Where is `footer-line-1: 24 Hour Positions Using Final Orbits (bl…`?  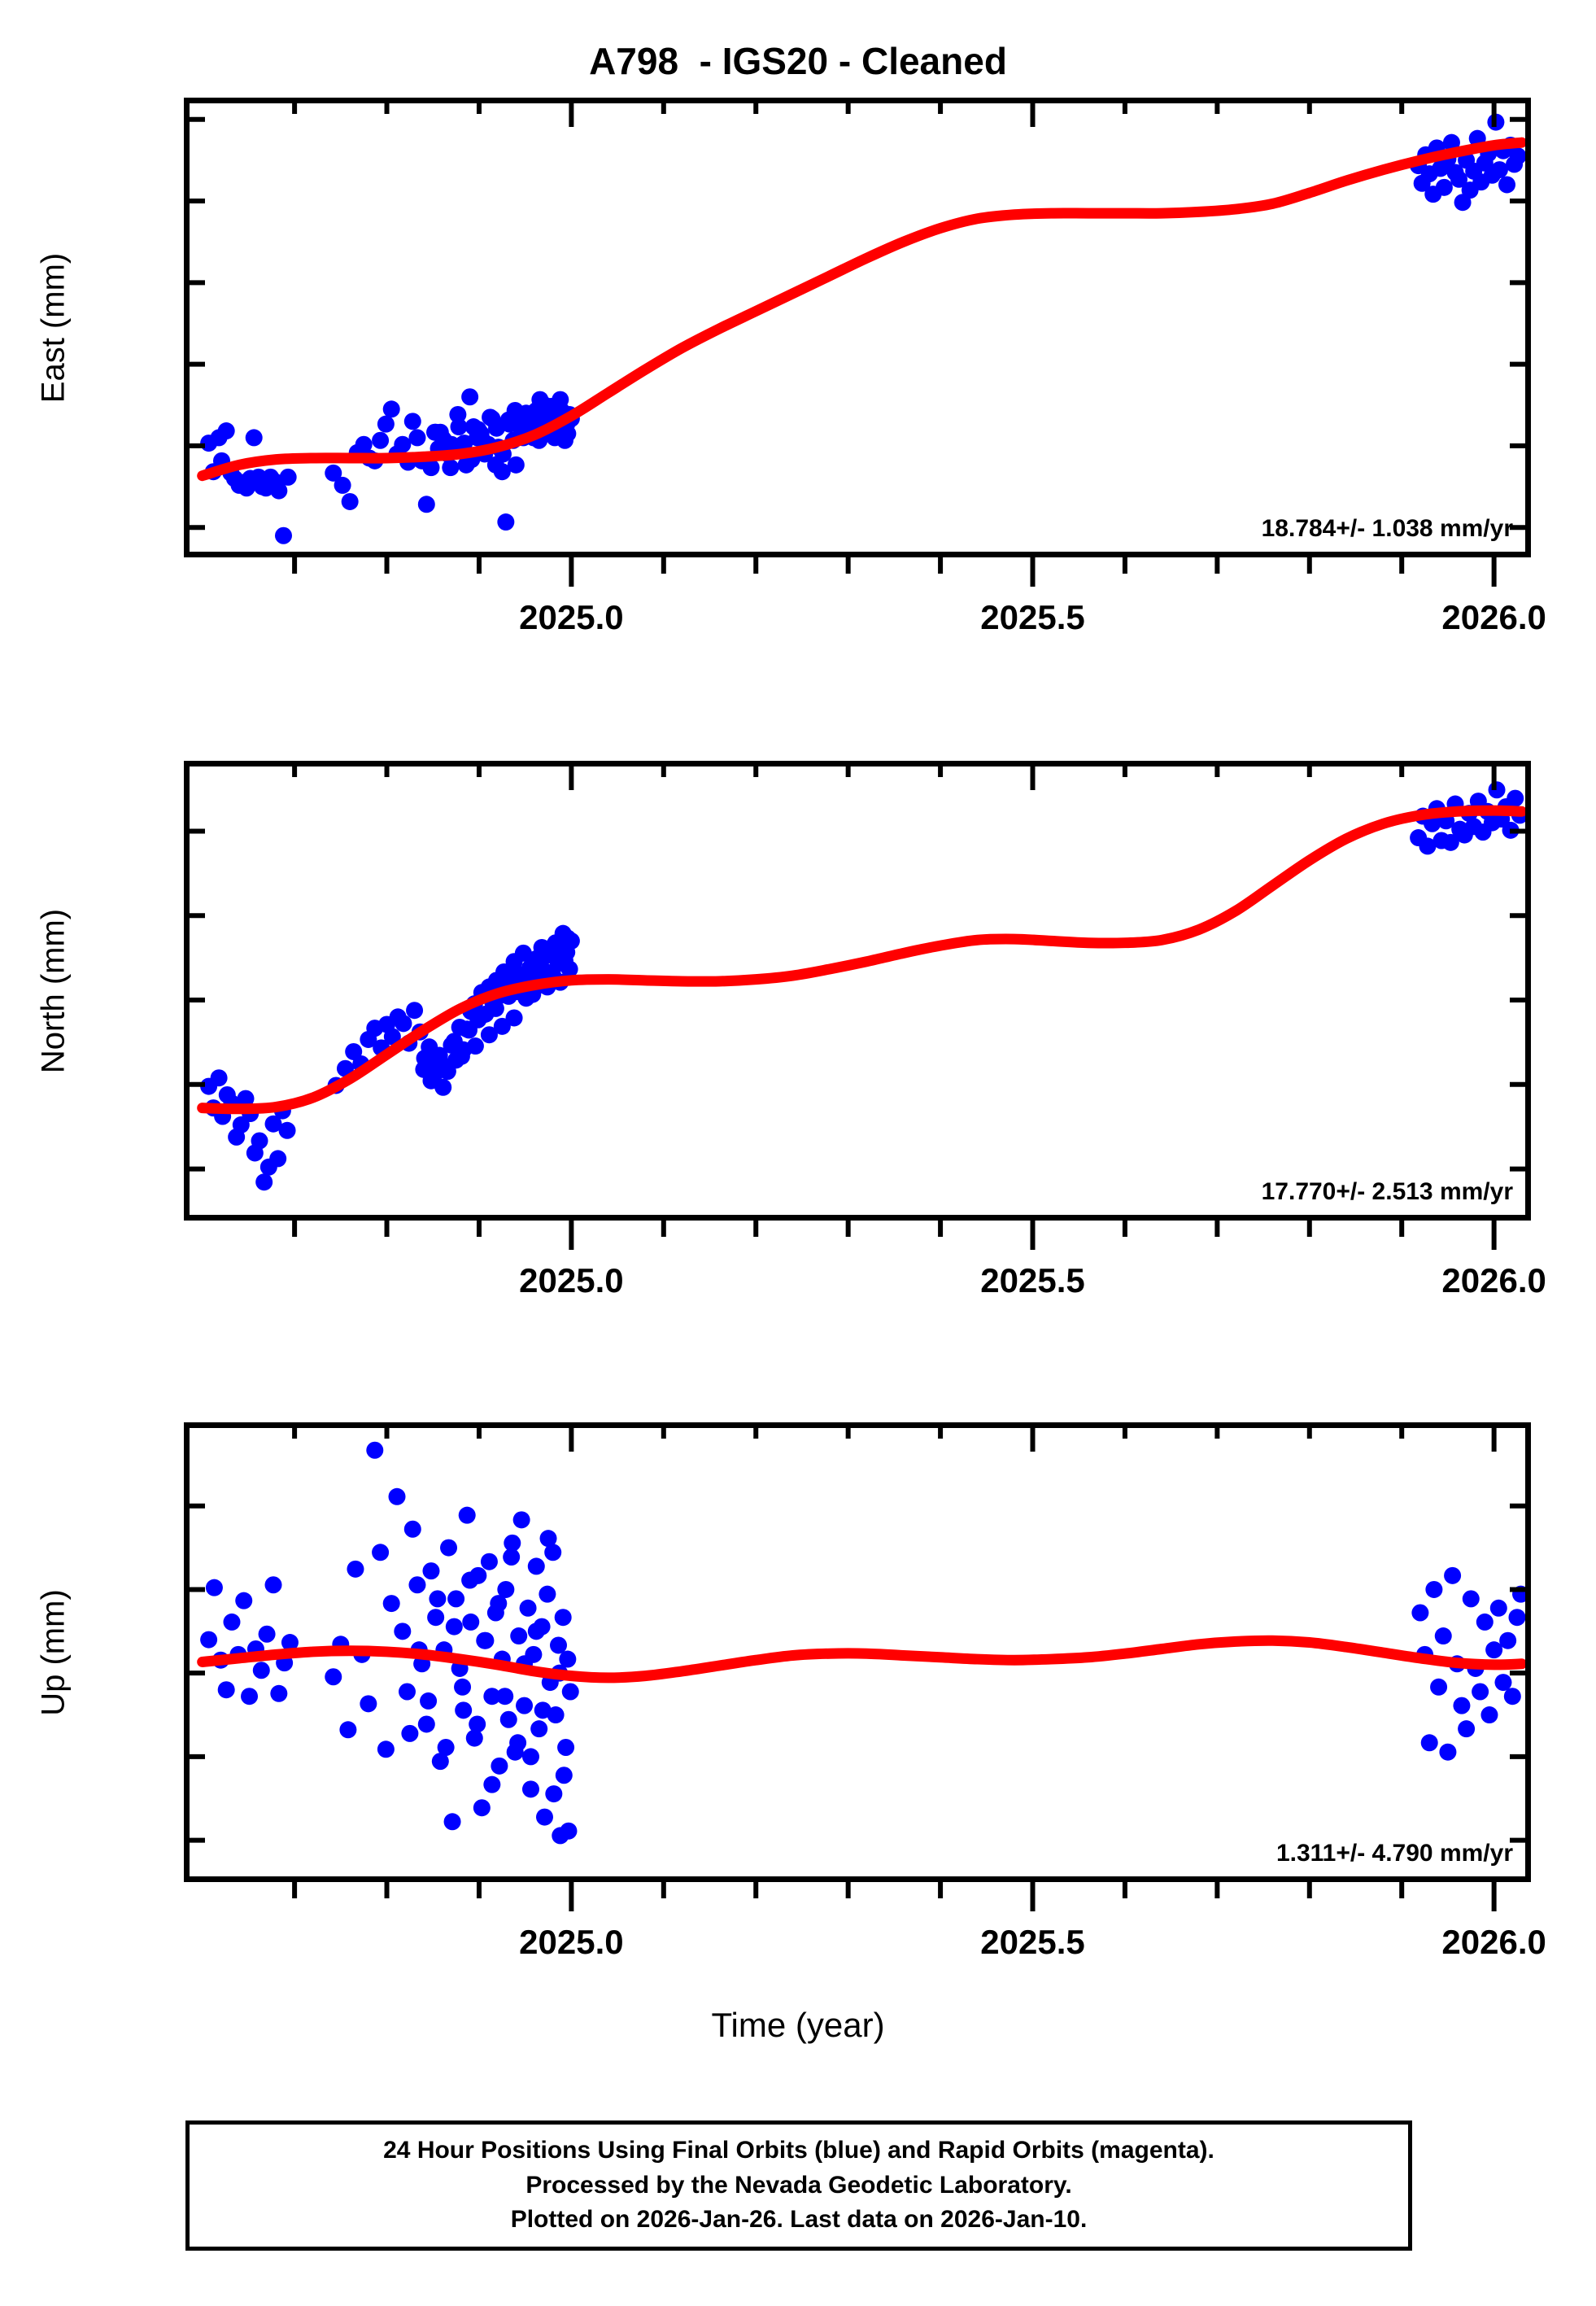
footer-line-1: 24 Hour Positions Using Final Orbits (bl… is located at coordinates (798, 2150).